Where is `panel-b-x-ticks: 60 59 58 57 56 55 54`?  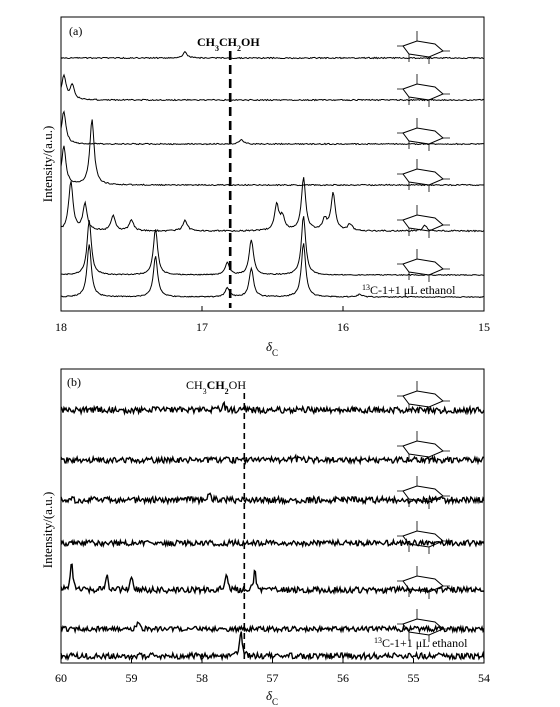
panel-b-x-ticks: 60 59 58 57 56 55 54 is located at coordinates (272, 671).